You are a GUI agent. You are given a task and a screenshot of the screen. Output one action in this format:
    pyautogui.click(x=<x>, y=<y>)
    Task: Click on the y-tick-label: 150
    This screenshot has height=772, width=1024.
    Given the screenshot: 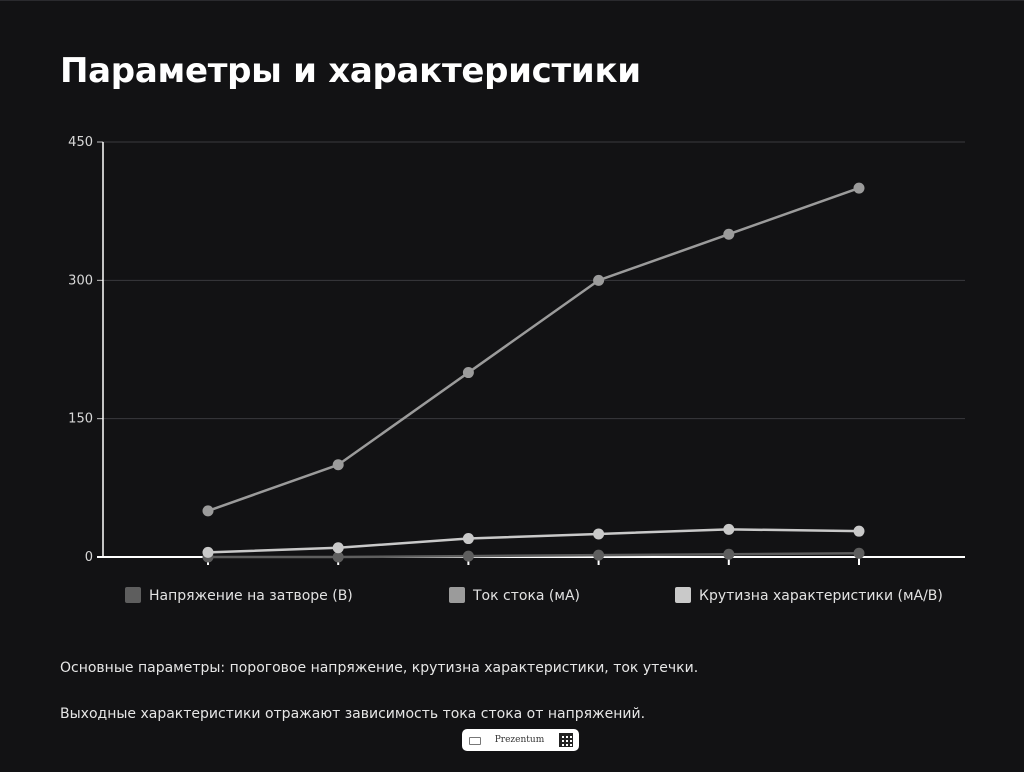 What is the action you would take?
    pyautogui.click(x=80, y=419)
    